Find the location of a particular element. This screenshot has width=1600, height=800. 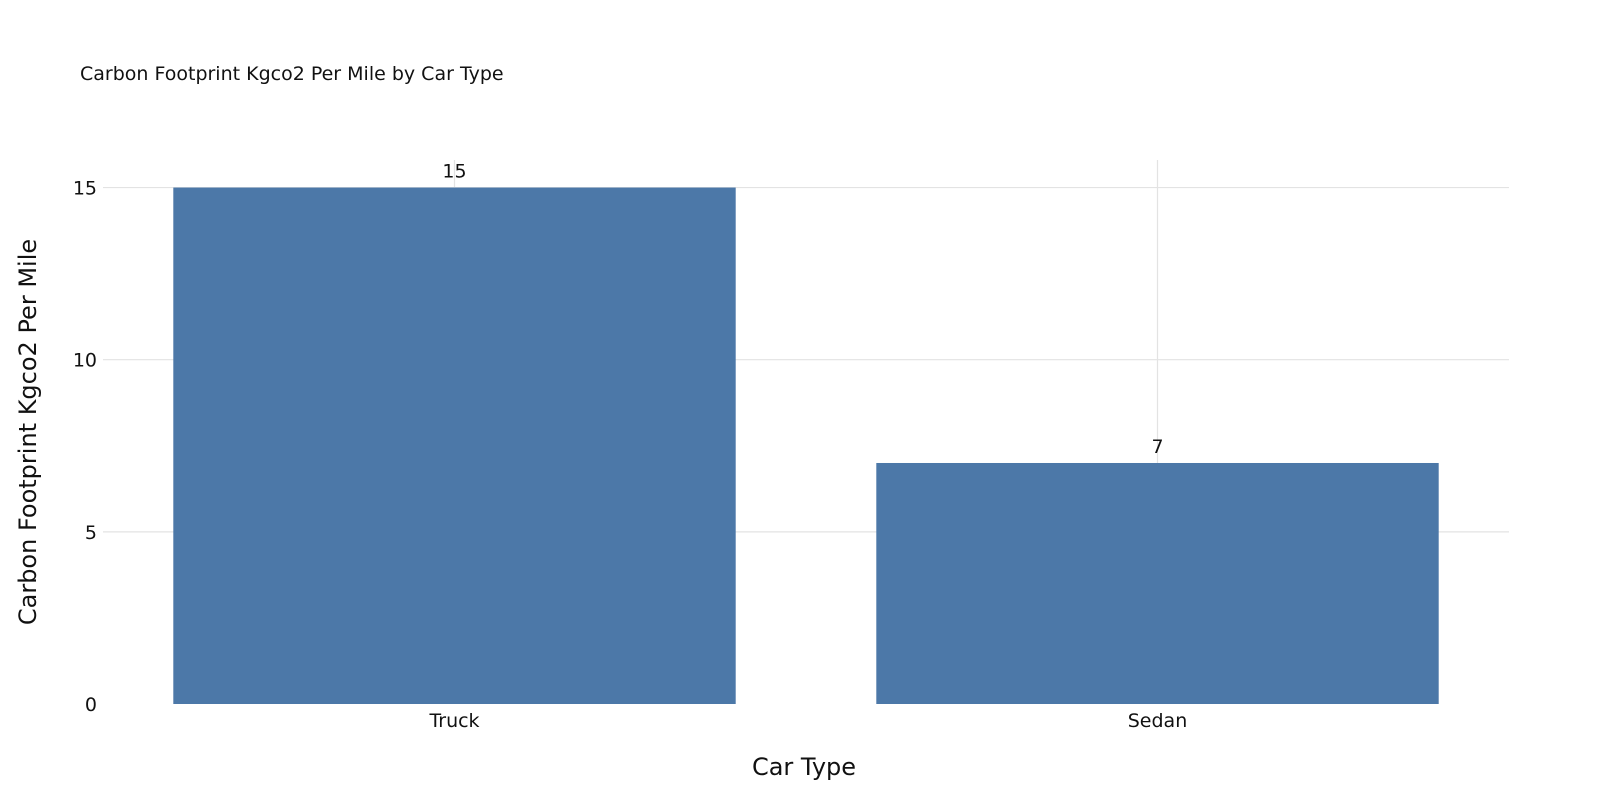

bar-value-label: 7 is located at coordinates (1157, 447).